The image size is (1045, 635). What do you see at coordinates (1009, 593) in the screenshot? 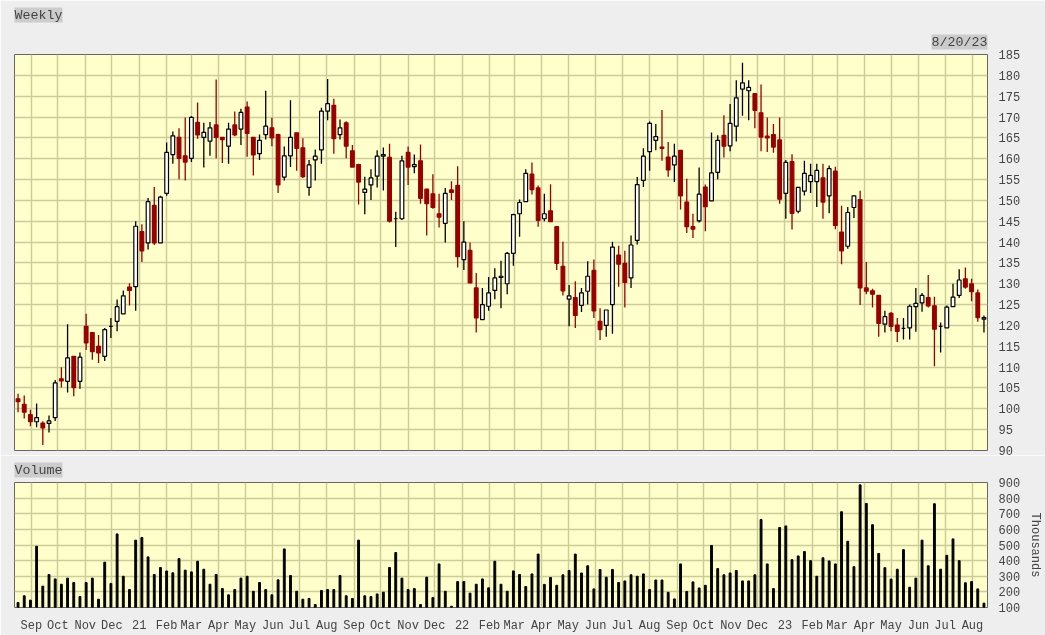
I see `y-tick-label: 200` at bounding box center [1009, 593].